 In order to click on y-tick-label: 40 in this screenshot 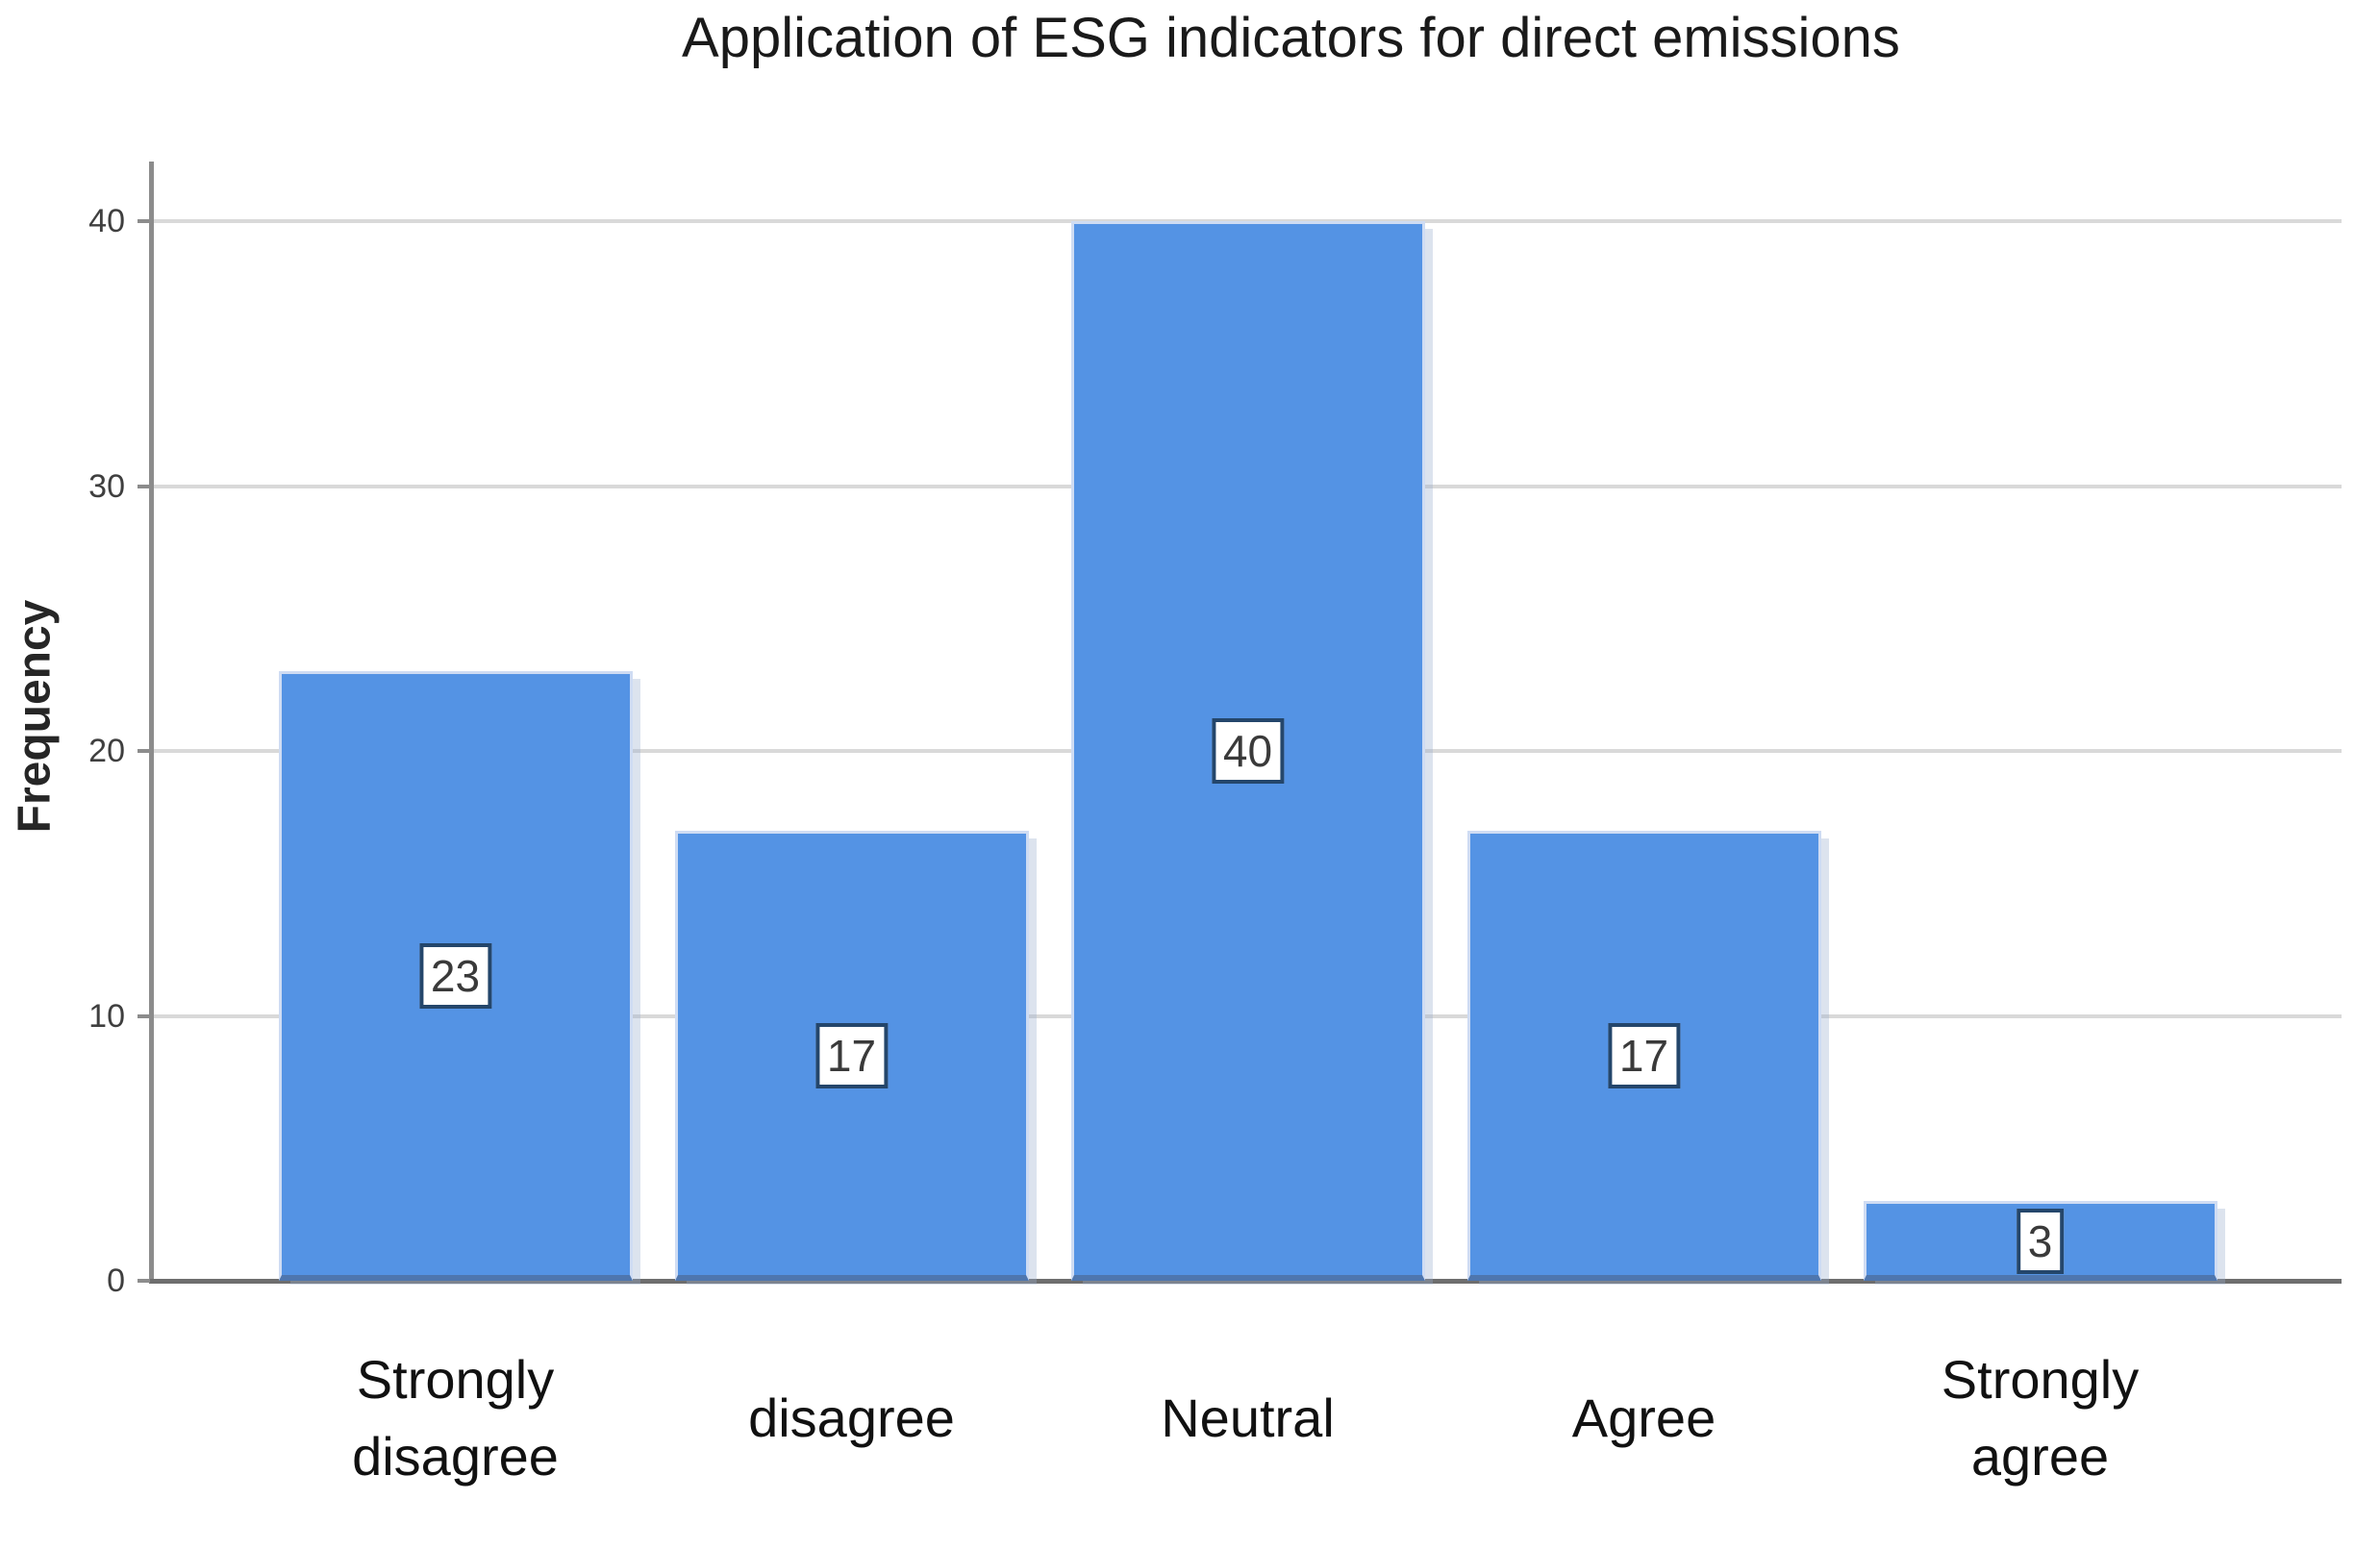, I will do `click(106, 221)`.